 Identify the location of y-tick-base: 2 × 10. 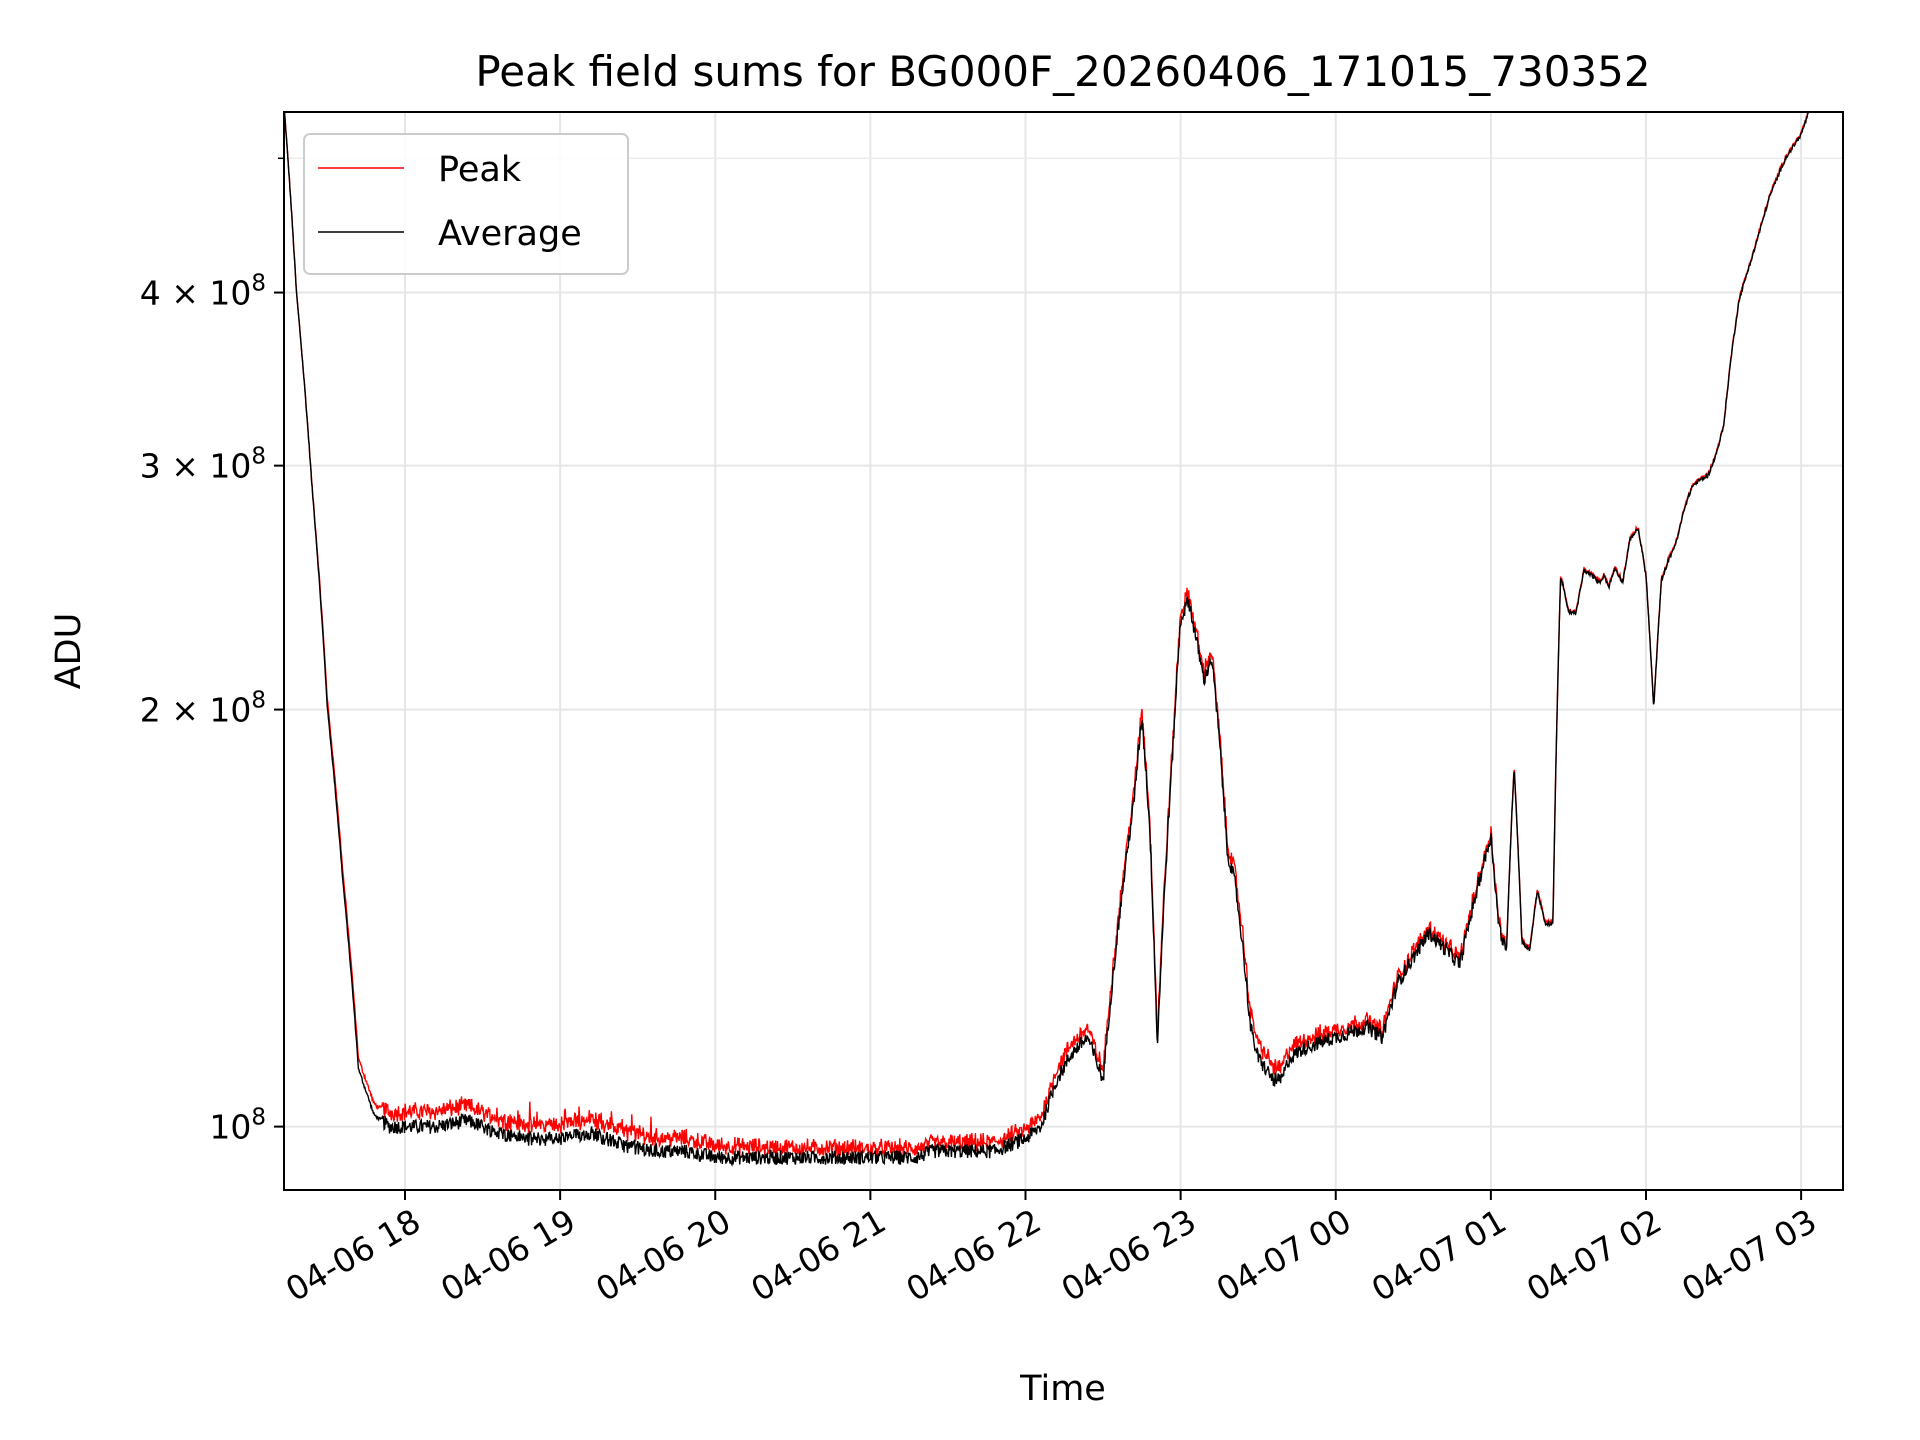
(196, 710).